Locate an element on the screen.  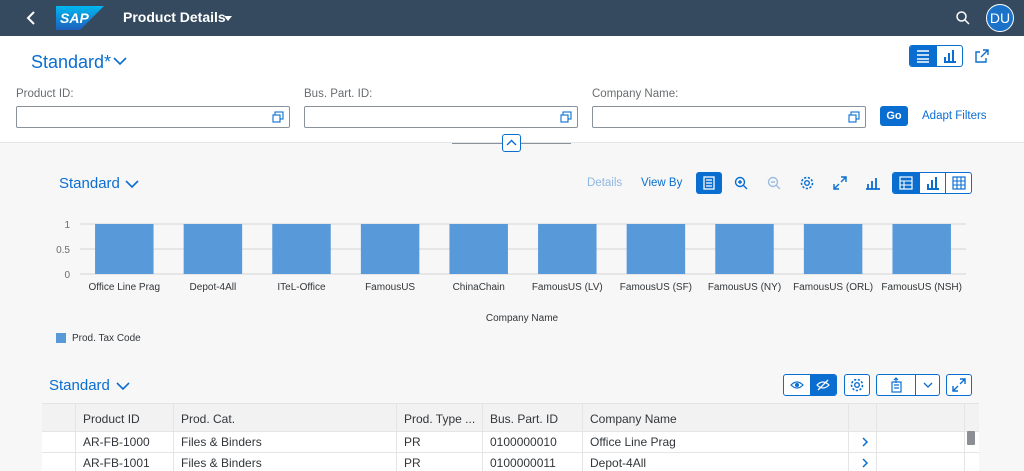
app-title: Product Details is located at coordinates (174, 17).